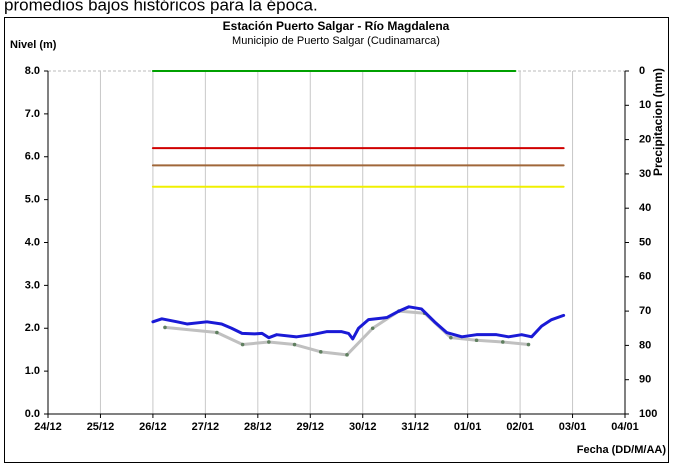 Image resolution: width=673 pixels, height=464 pixels. What do you see at coordinates (258, 427) in the screenshot?
I see `x-tick-label: 28/12` at bounding box center [258, 427].